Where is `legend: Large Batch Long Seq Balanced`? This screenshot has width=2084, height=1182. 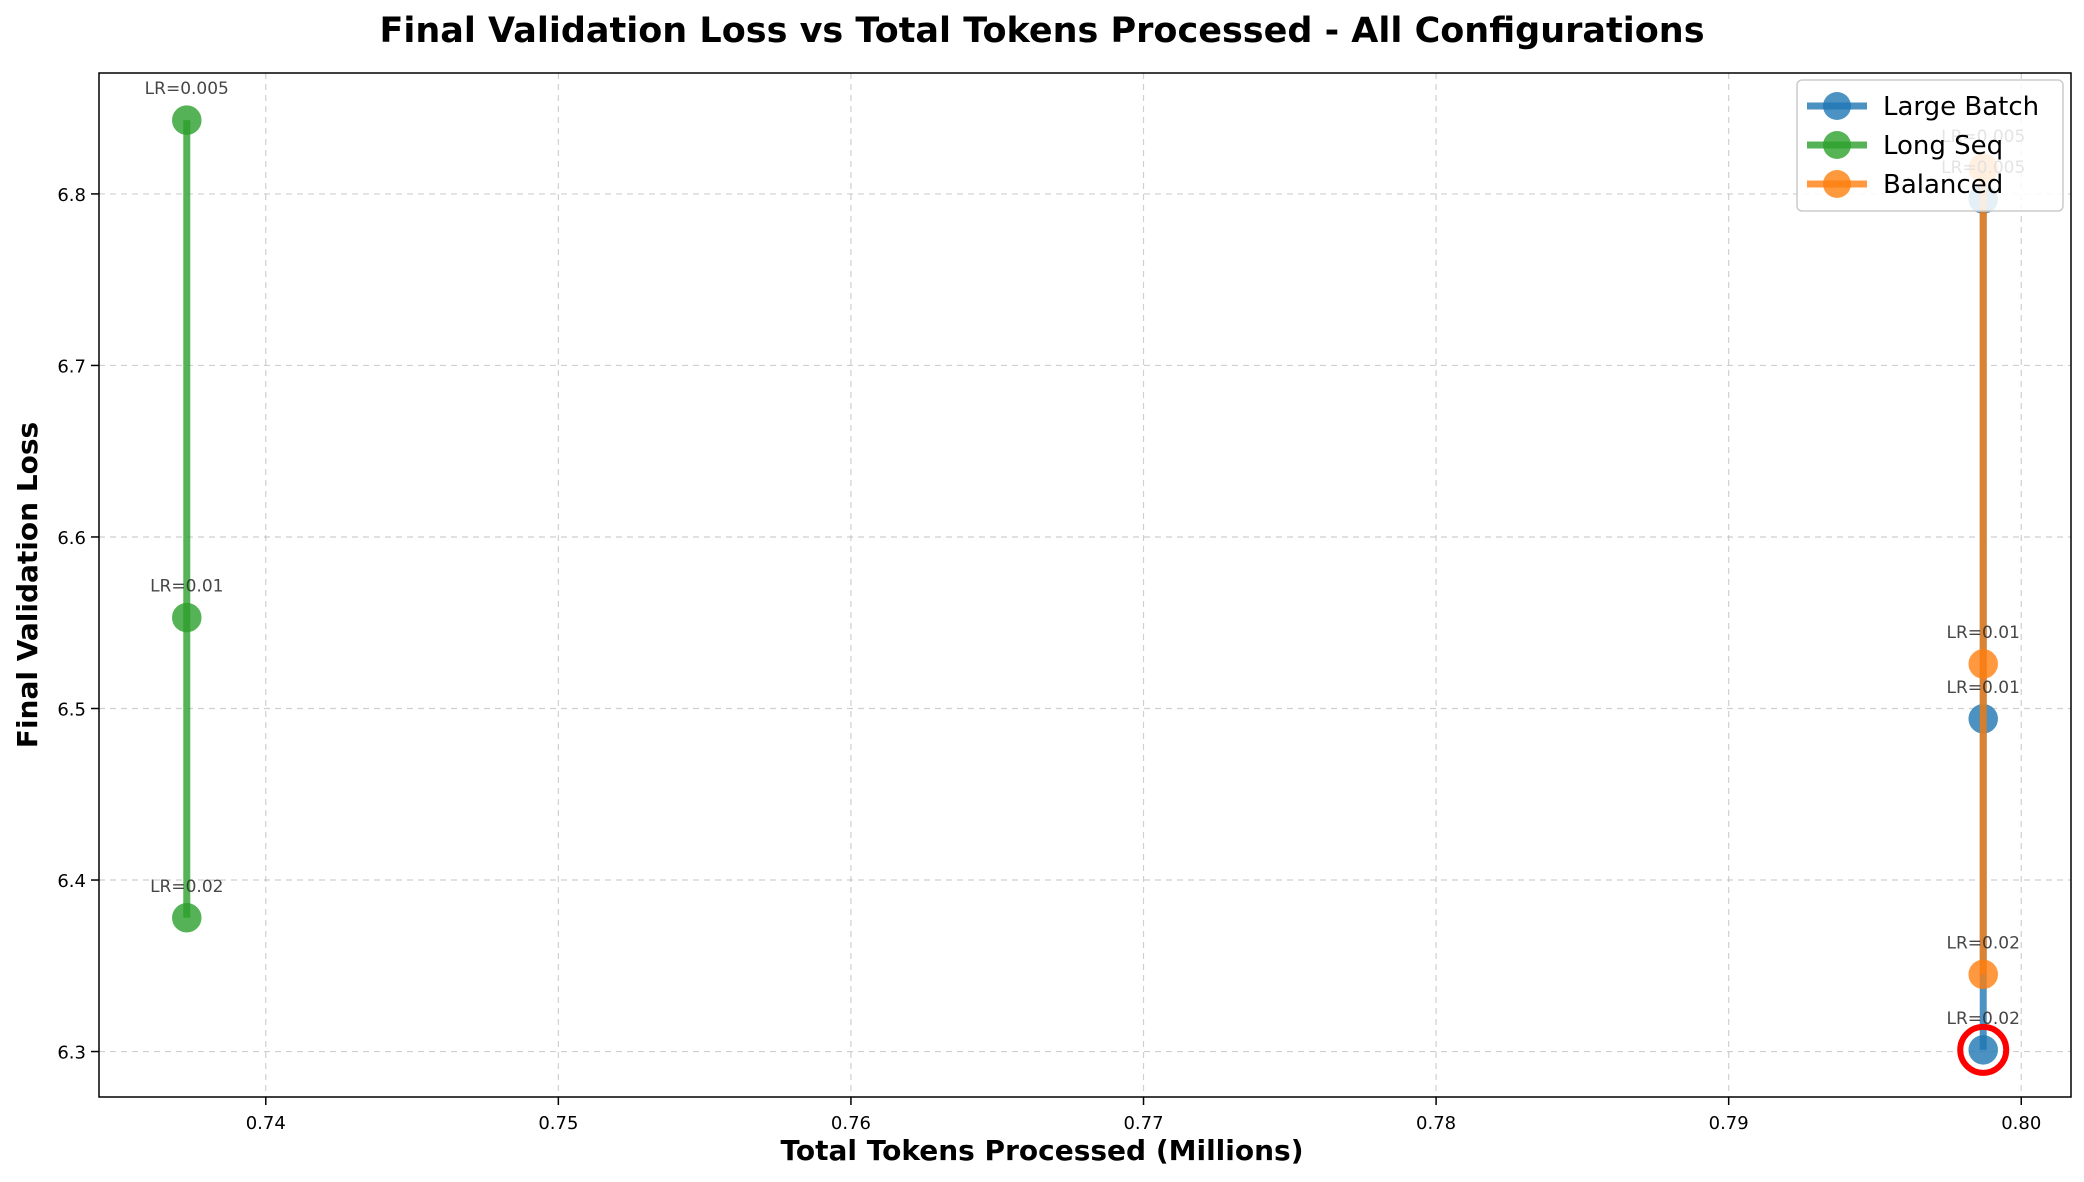 legend: Large Batch Long Seq Balanced is located at coordinates (1930, 145).